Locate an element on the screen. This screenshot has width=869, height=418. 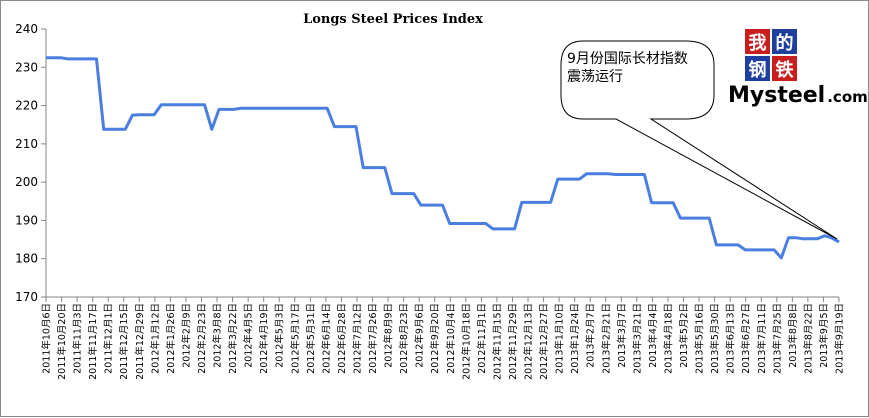
x-tick-label: 2011年12月15日 is located at coordinates (124, 341).